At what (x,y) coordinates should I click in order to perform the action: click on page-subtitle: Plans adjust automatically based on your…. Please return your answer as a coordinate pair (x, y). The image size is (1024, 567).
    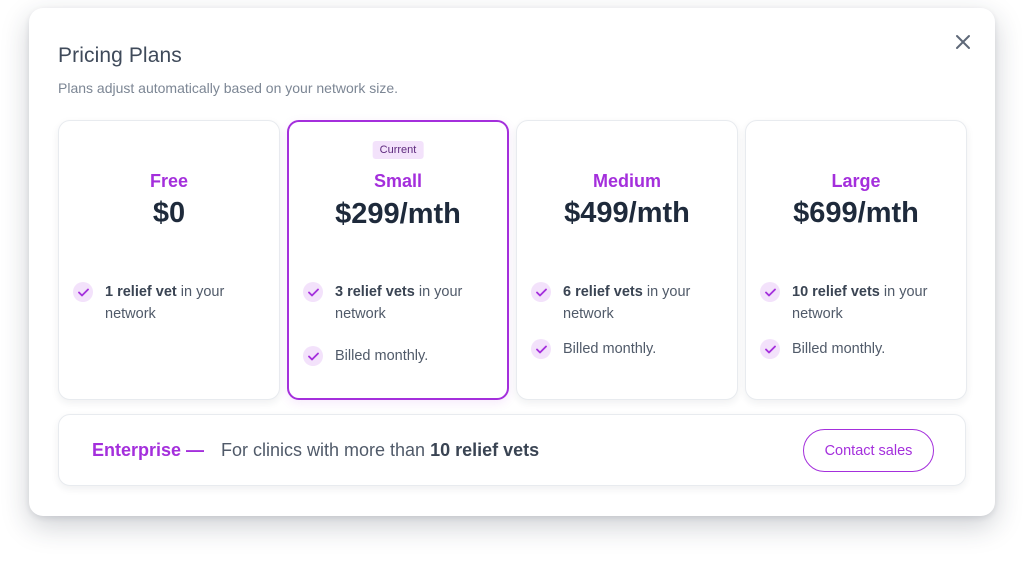
    Looking at the image, I should click on (228, 88).